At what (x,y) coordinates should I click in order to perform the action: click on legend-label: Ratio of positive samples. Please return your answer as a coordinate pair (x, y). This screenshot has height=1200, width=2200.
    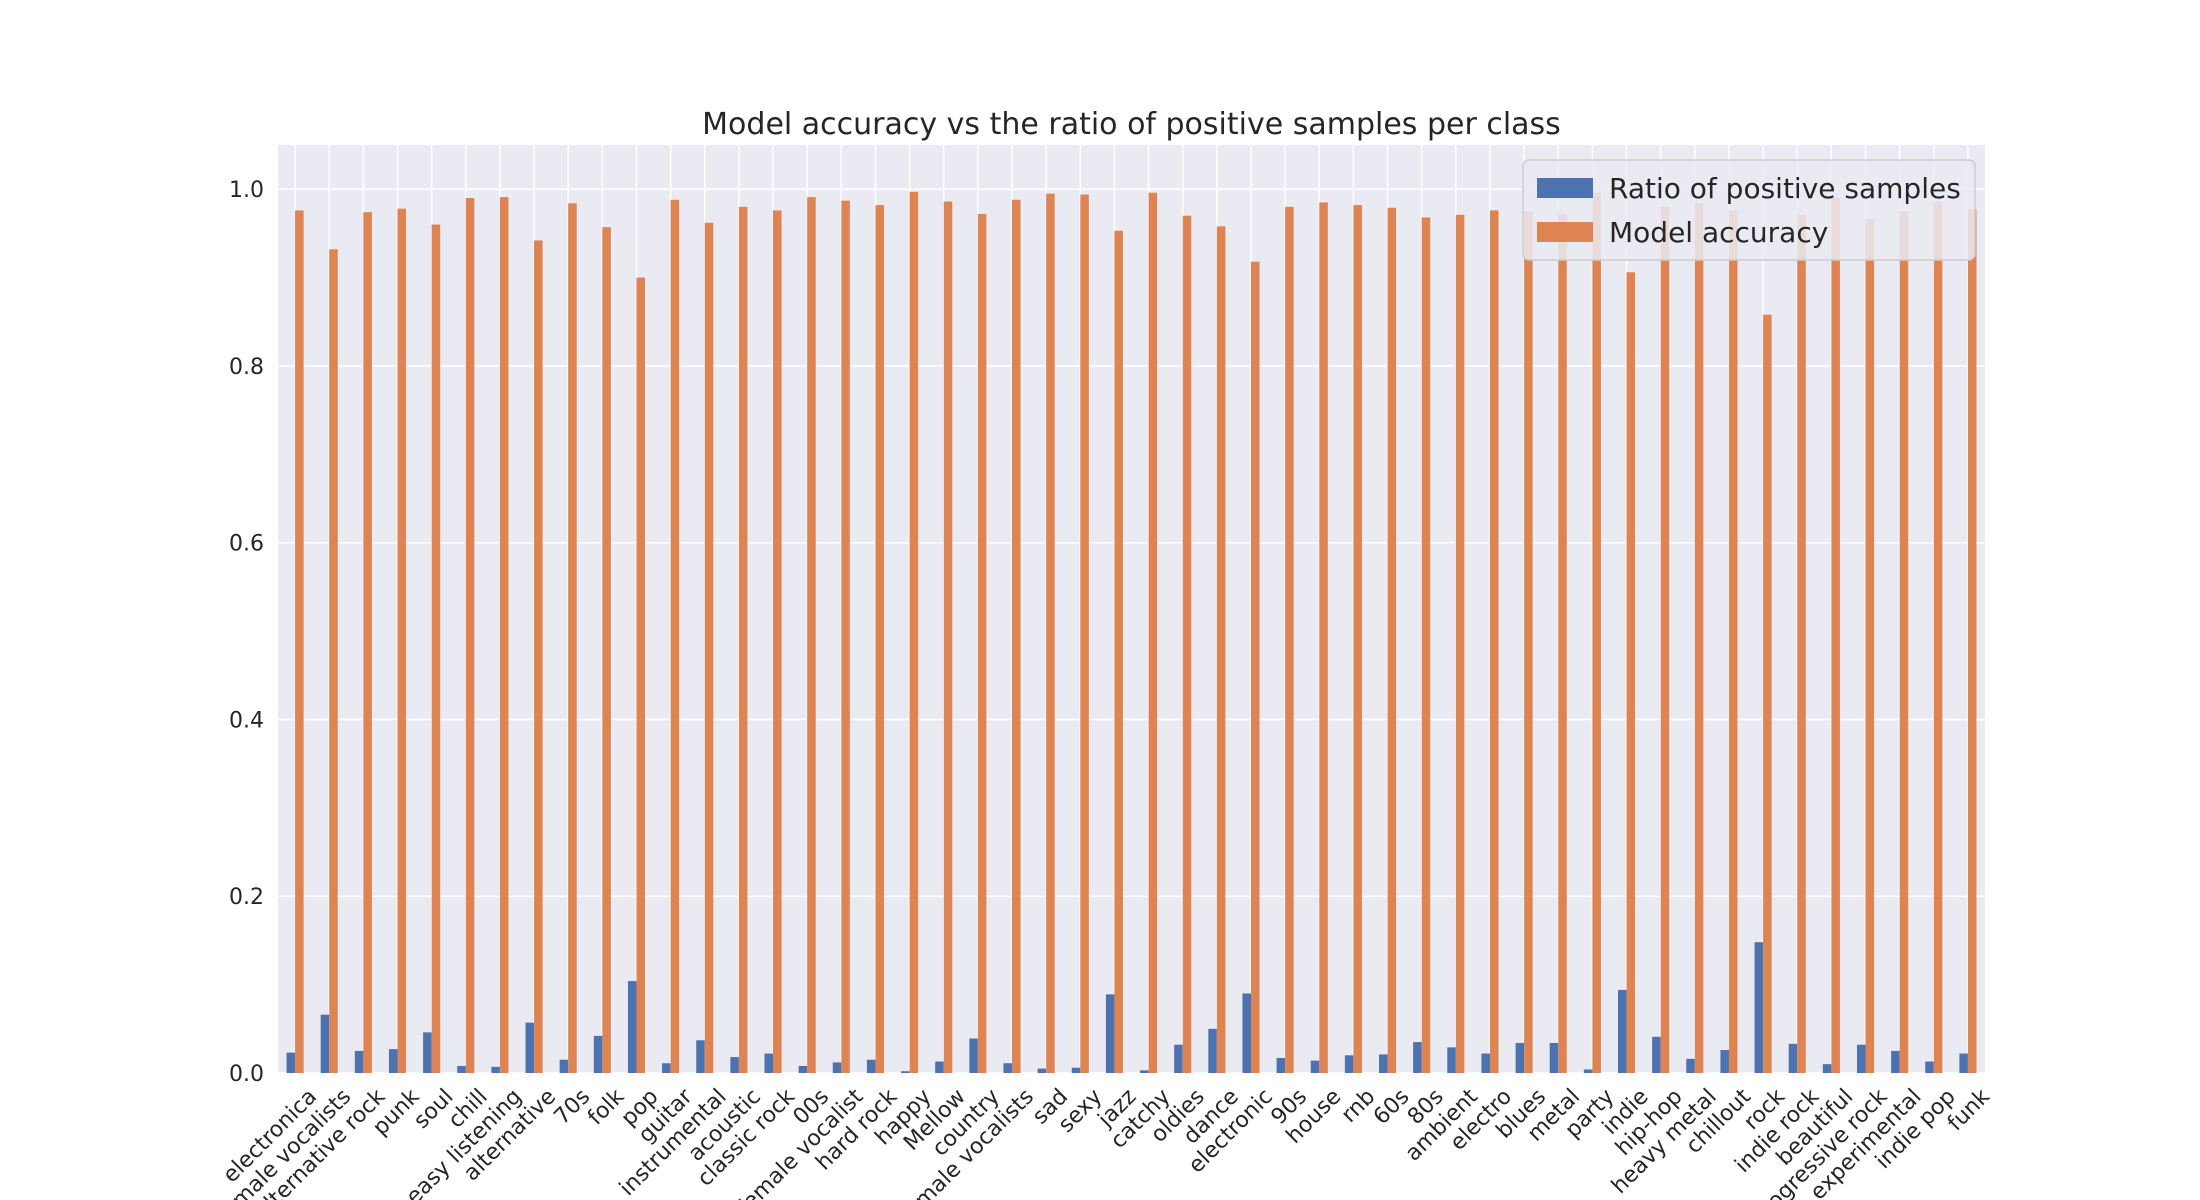
    Looking at the image, I should click on (1785, 188).